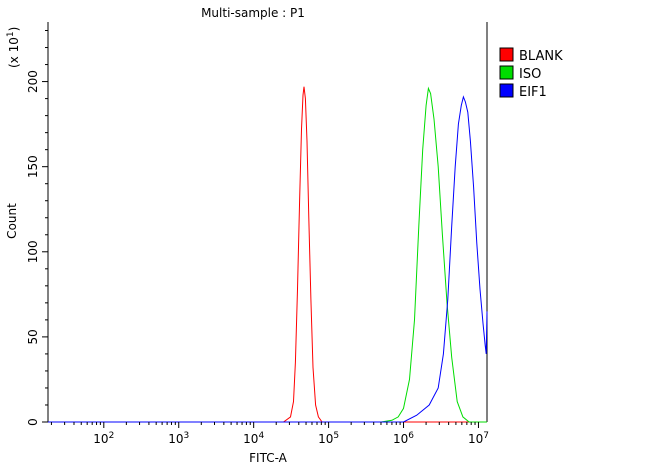  What do you see at coordinates (37, 228) in the screenshot?
I see `y-axis: 0 50 100 150 200` at bounding box center [37, 228].